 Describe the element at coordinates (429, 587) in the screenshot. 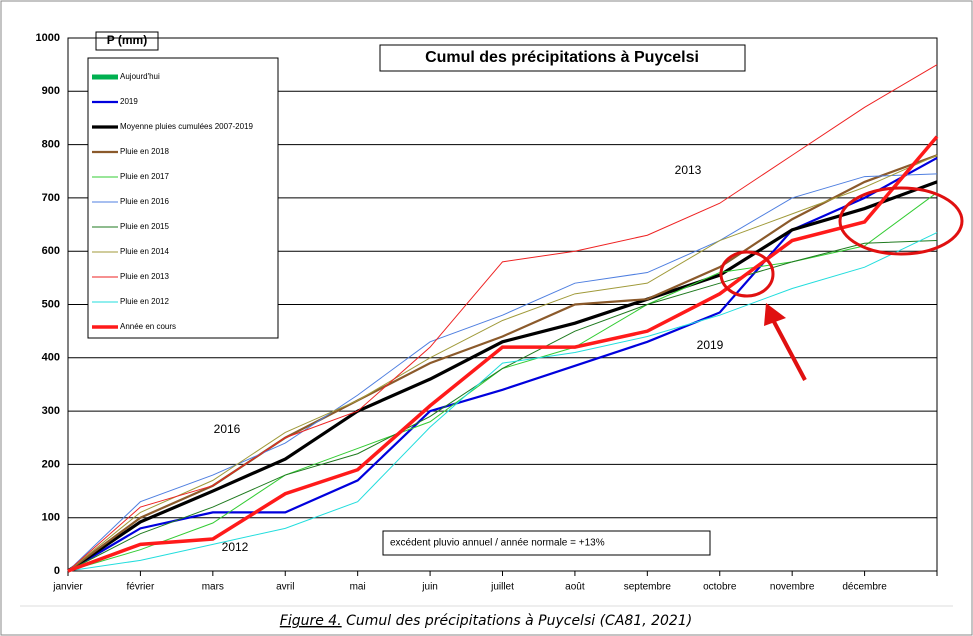

I see `x-tick-label: juin` at that location.